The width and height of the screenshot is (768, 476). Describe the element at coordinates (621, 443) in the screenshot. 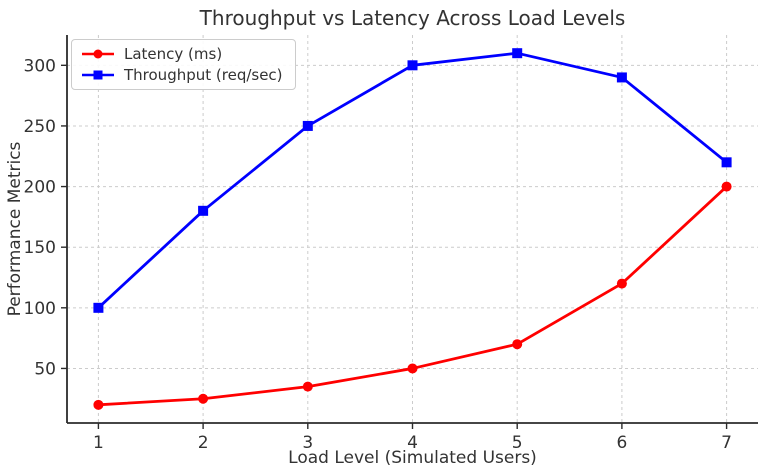

I see `x-tick-label-6: 6` at that location.